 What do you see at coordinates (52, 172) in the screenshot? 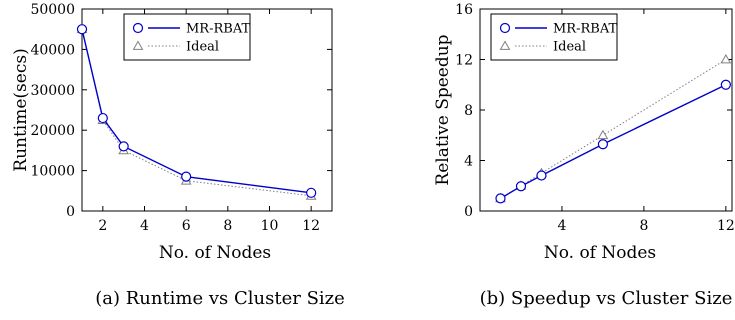
I see `y-tick-label: 10000` at bounding box center [52, 172].